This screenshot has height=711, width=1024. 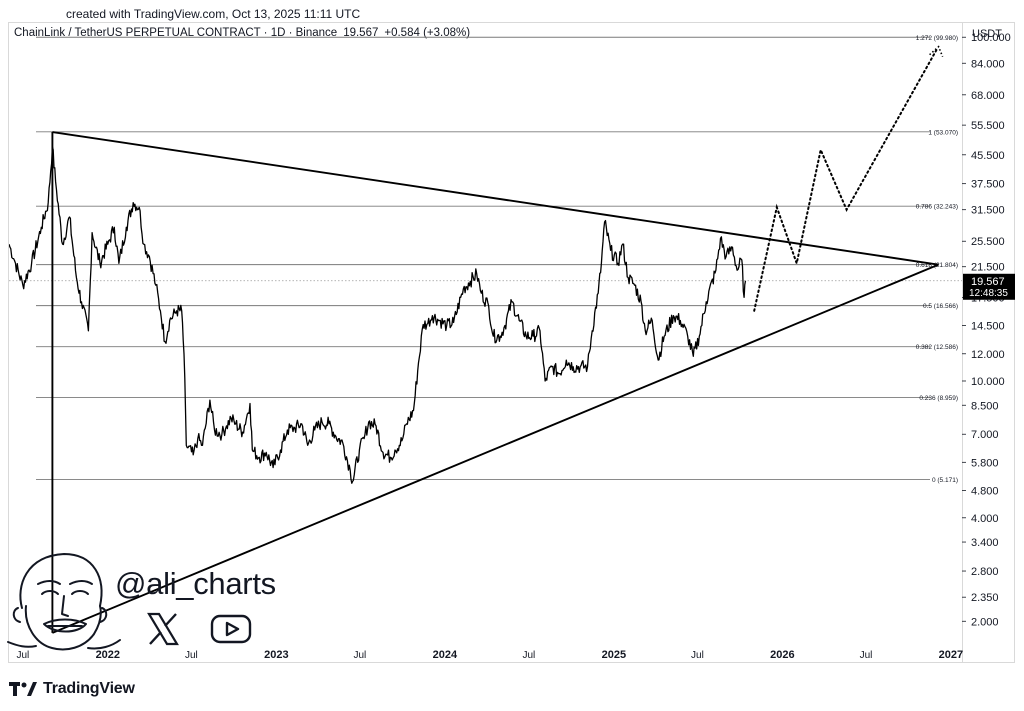 I want to click on price-change: +0.584 (+3.08%), so click(x=427, y=33).